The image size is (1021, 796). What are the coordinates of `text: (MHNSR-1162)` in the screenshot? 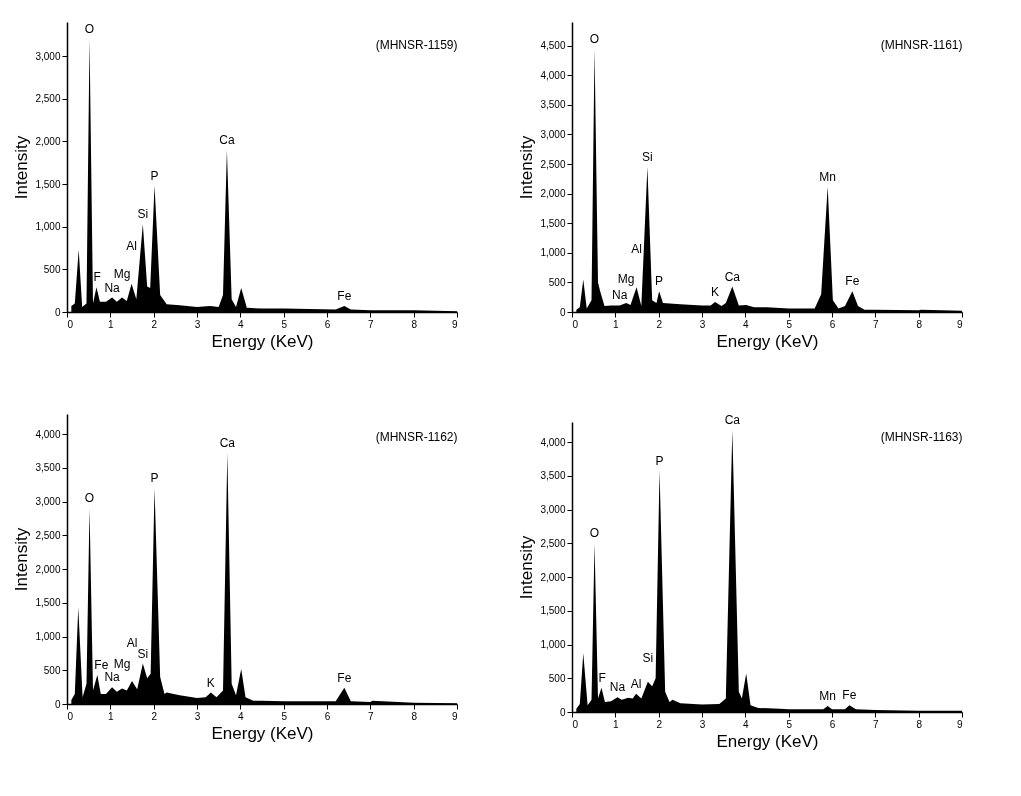 It's located at (416, 437).